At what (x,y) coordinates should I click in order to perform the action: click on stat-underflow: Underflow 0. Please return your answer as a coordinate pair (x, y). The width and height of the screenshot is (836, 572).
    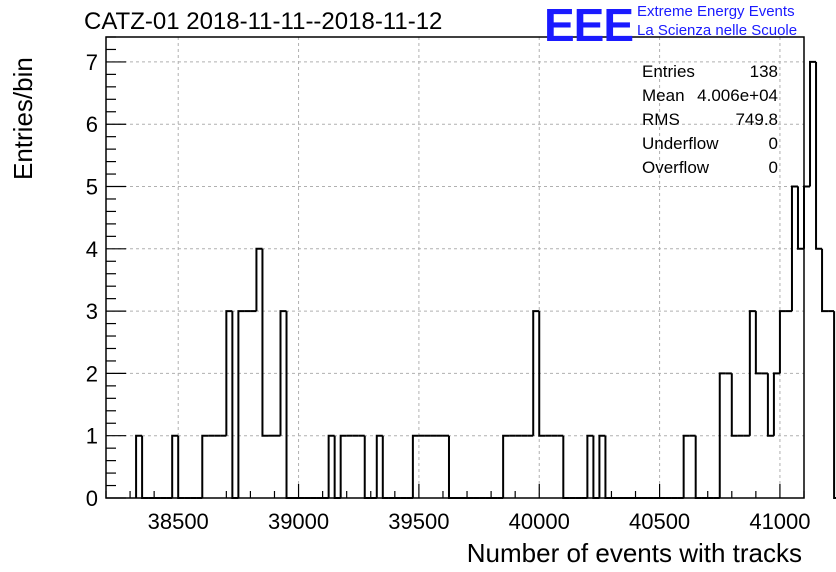
    Looking at the image, I should click on (710, 144).